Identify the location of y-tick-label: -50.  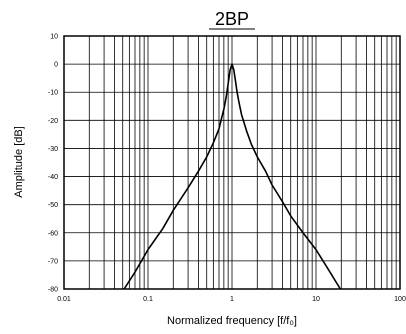
(53, 205).